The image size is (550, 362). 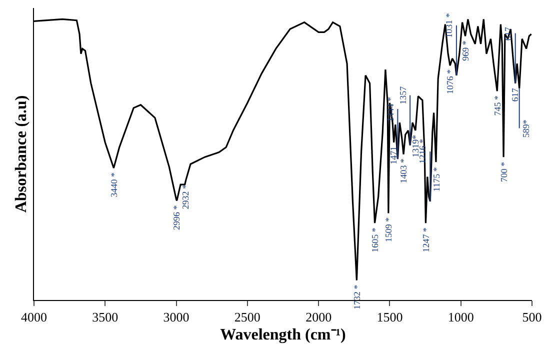 What do you see at coordinates (391, 109) in the screenshot?
I see `annotation: 1444 *` at bounding box center [391, 109].